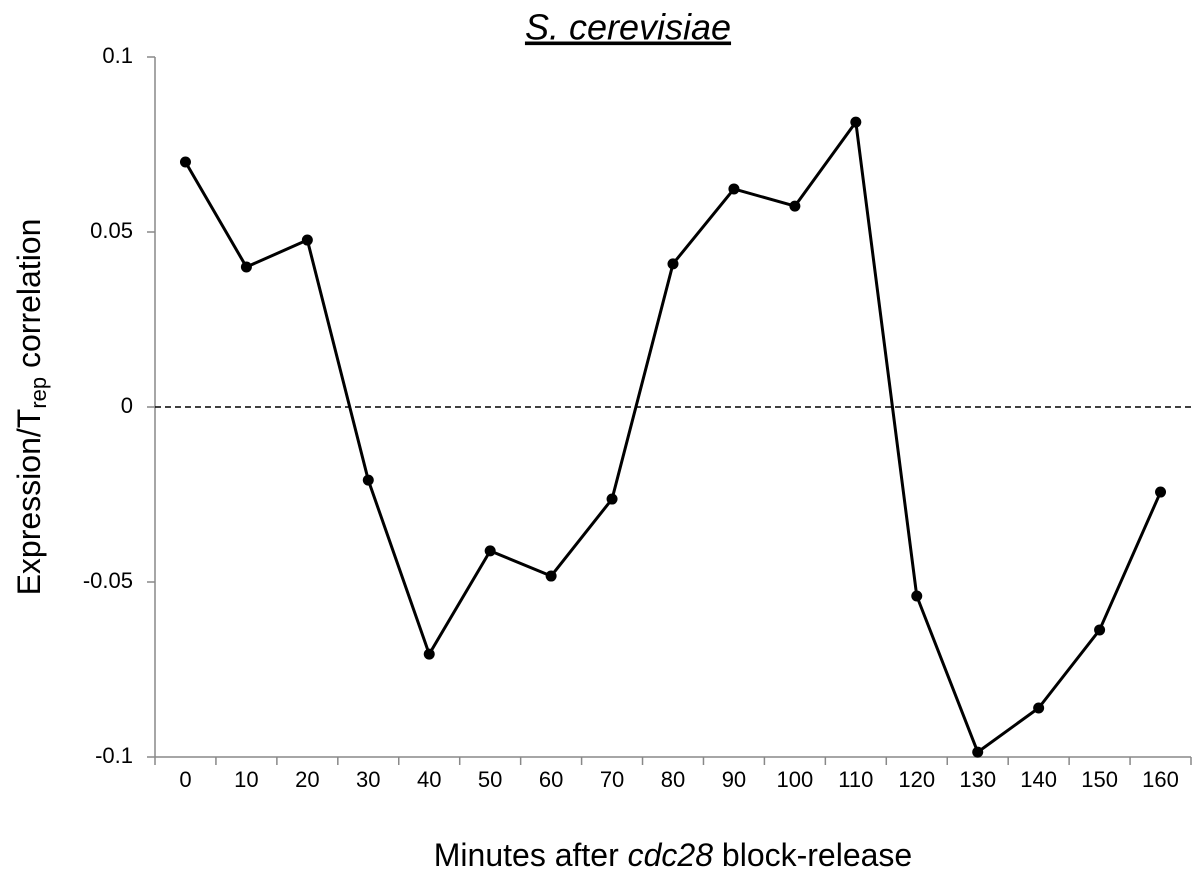 Image resolution: width=1197 pixels, height=890 pixels. Describe the element at coordinates (1038, 779) in the screenshot. I see `x-tick-label: 140` at that location.